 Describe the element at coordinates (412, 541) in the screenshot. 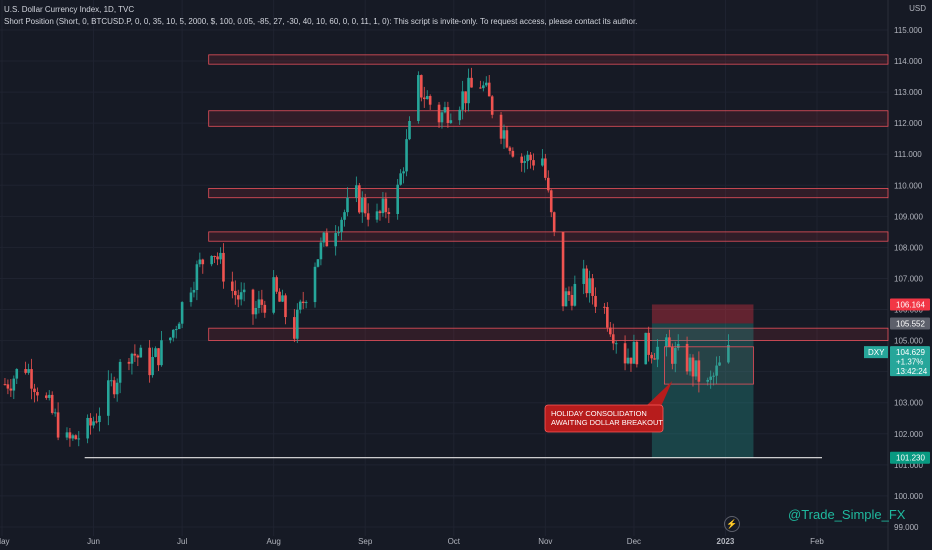

I see `time-axis: May Jun Jul Aug Sep Oct Nov Dec 2023 Feb` at that location.